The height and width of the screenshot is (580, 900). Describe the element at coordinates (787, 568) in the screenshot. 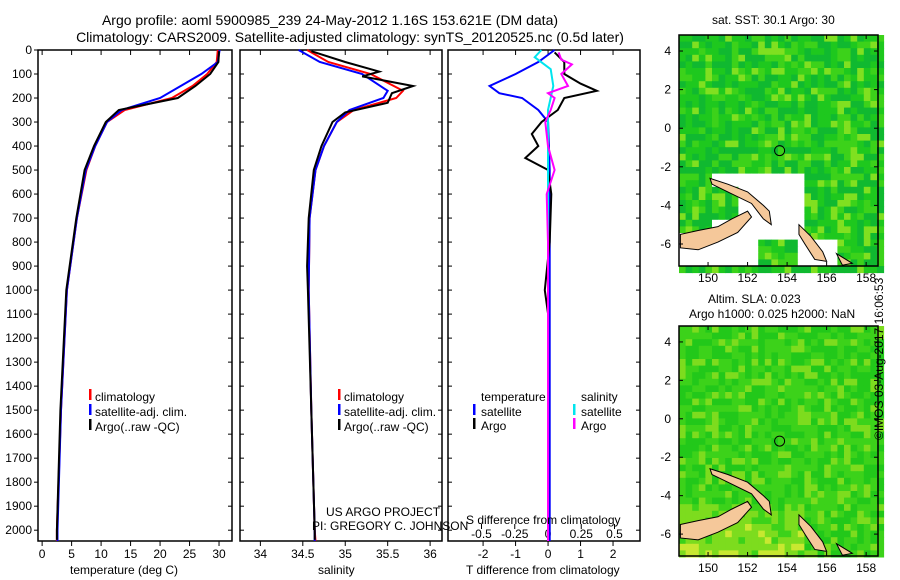

I see `x-tick-label: 154` at that location.